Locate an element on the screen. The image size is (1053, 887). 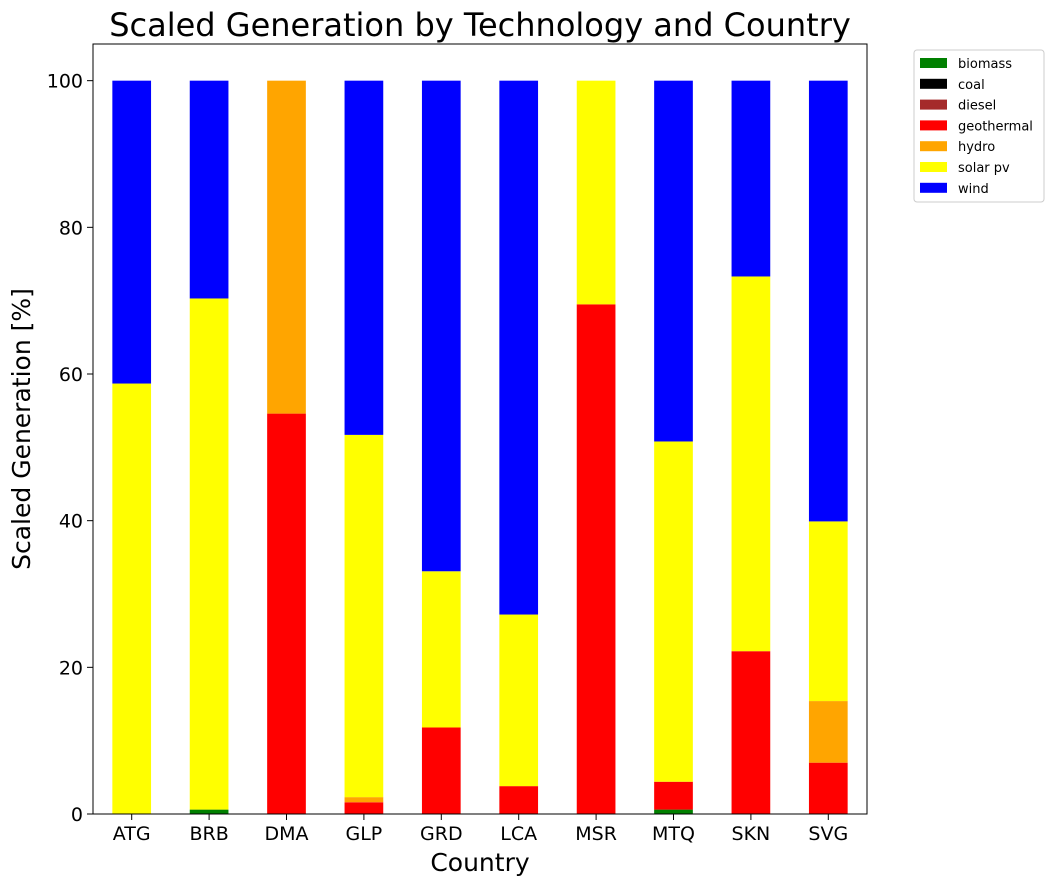
bar-mtq-biomass is located at coordinates (673, 811).